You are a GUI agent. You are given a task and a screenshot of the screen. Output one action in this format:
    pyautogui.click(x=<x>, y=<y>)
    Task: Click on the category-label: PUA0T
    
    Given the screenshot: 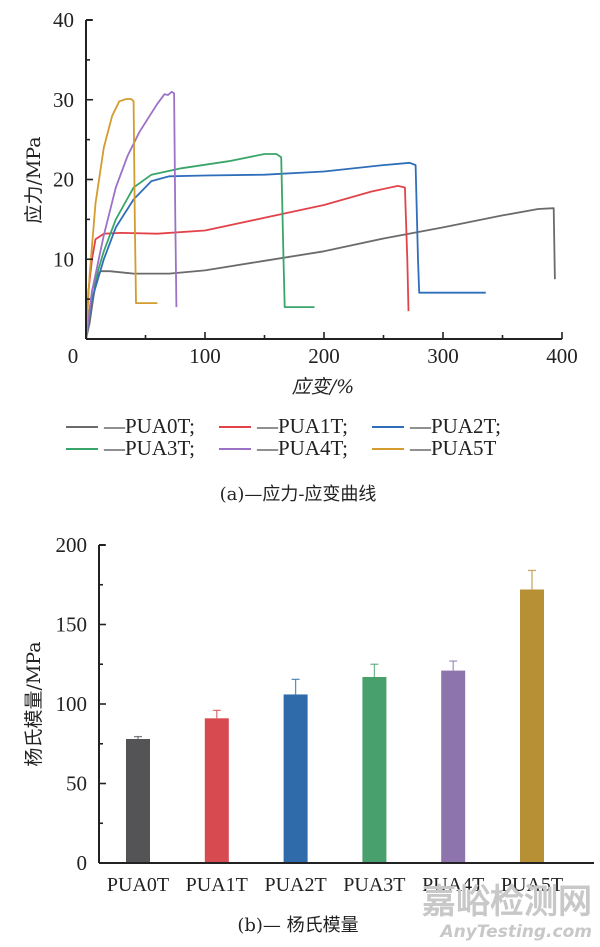 What is the action you would take?
    pyautogui.click(x=138, y=885)
    